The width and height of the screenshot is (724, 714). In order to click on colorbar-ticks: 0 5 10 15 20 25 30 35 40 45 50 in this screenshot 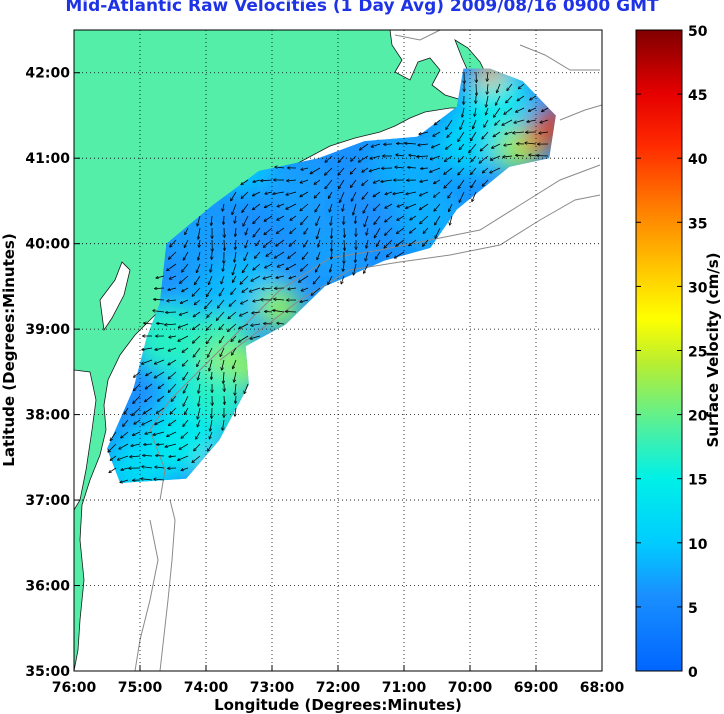, I will do `click(672, 352)`.